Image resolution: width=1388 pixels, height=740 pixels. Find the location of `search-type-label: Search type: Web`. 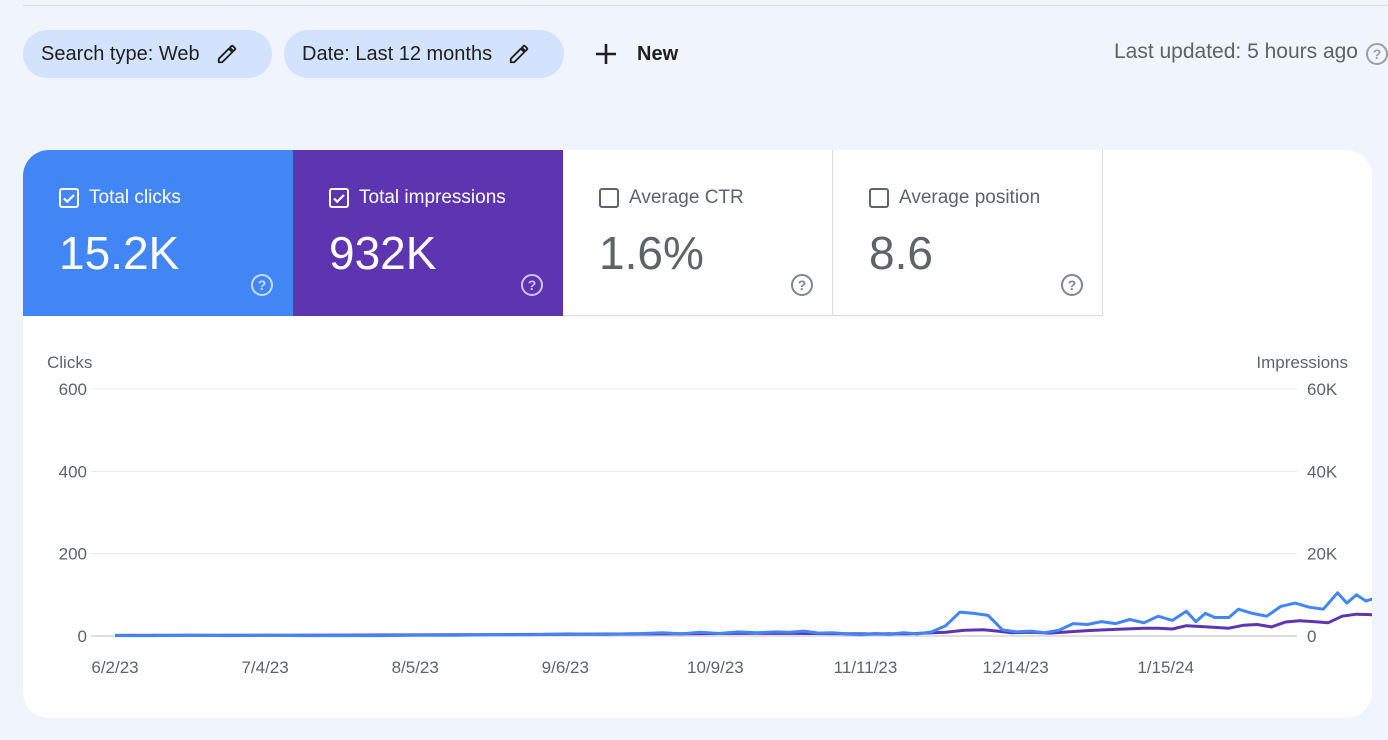

search-type-label: Search type: Web is located at coordinates (120, 53).